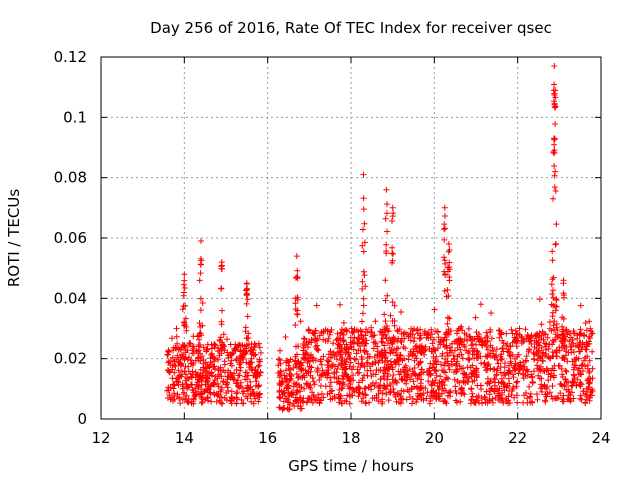 The image size is (640, 480). I want to click on y-tick-label: 0.1, so click(75, 117).